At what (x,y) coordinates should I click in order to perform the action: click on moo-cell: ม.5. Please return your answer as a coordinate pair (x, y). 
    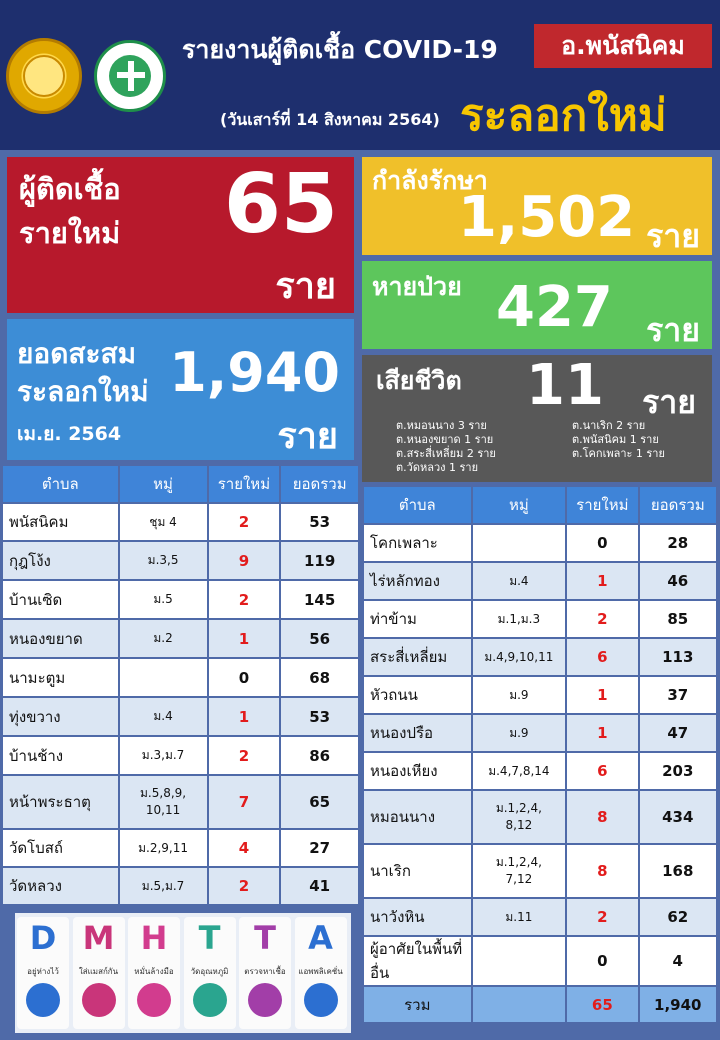
    Looking at the image, I should click on (163, 599).